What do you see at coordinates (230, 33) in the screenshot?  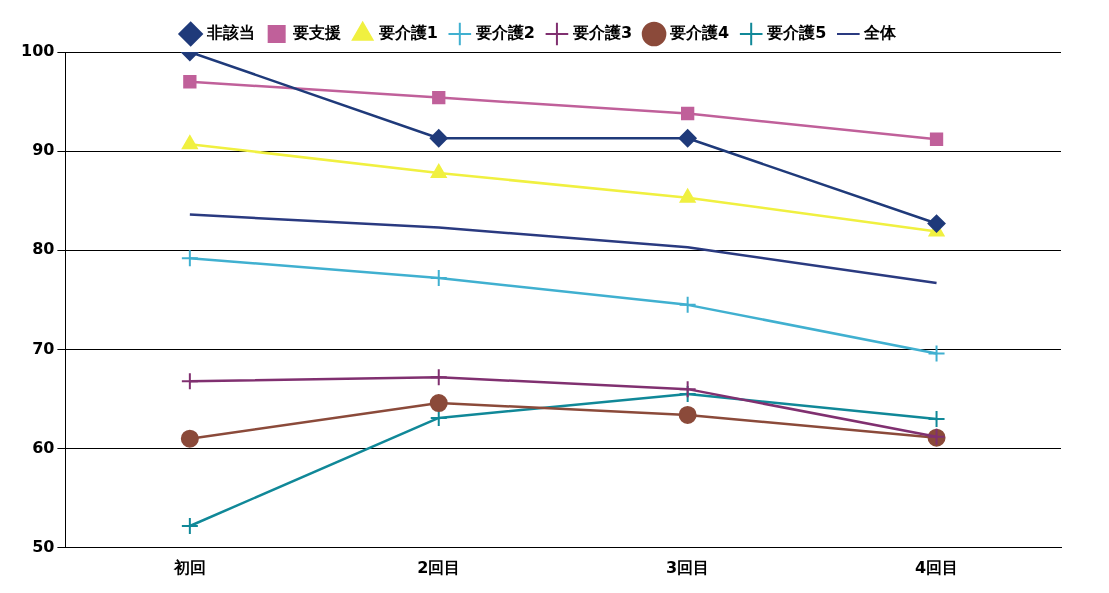 I see `legend-label: 非該当` at bounding box center [230, 33].